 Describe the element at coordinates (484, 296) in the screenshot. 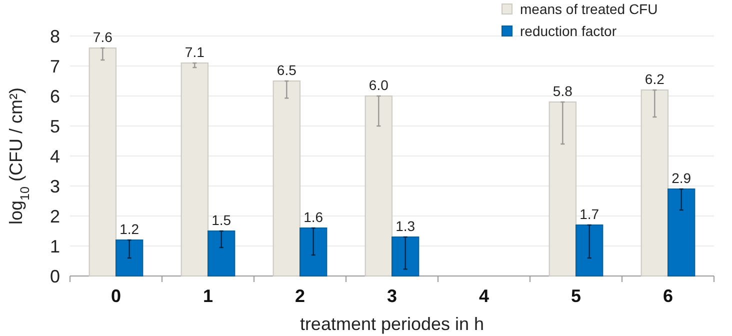

I see `x-tick-label: 4` at that location.